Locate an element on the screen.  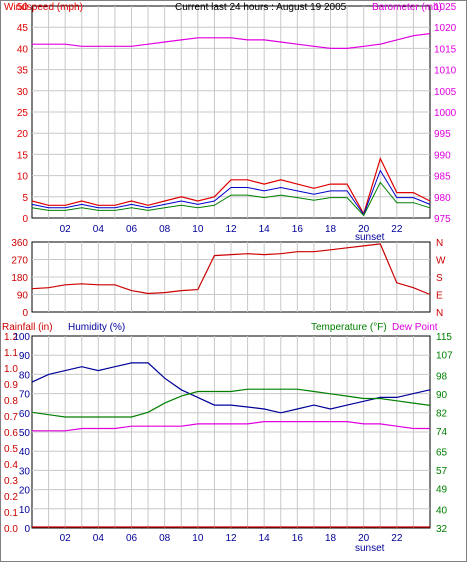
rainfall-tick: 0.8 is located at coordinates (11, 401).